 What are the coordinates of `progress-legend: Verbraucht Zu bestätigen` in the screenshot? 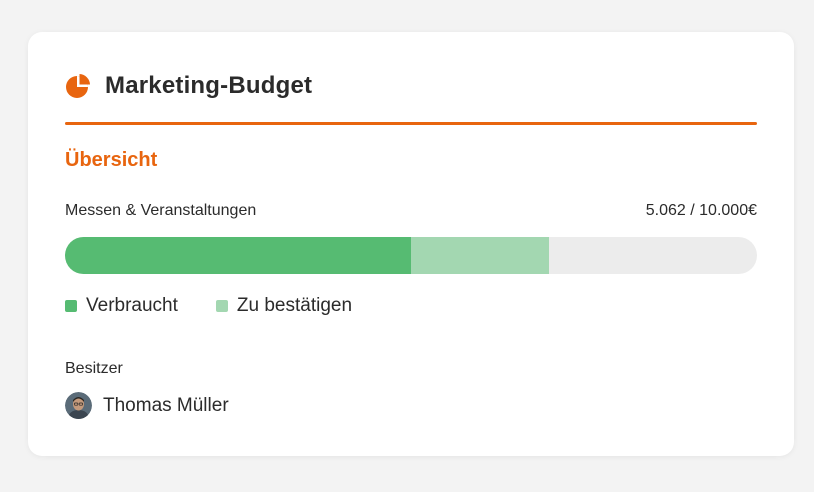 It's located at (227, 306).